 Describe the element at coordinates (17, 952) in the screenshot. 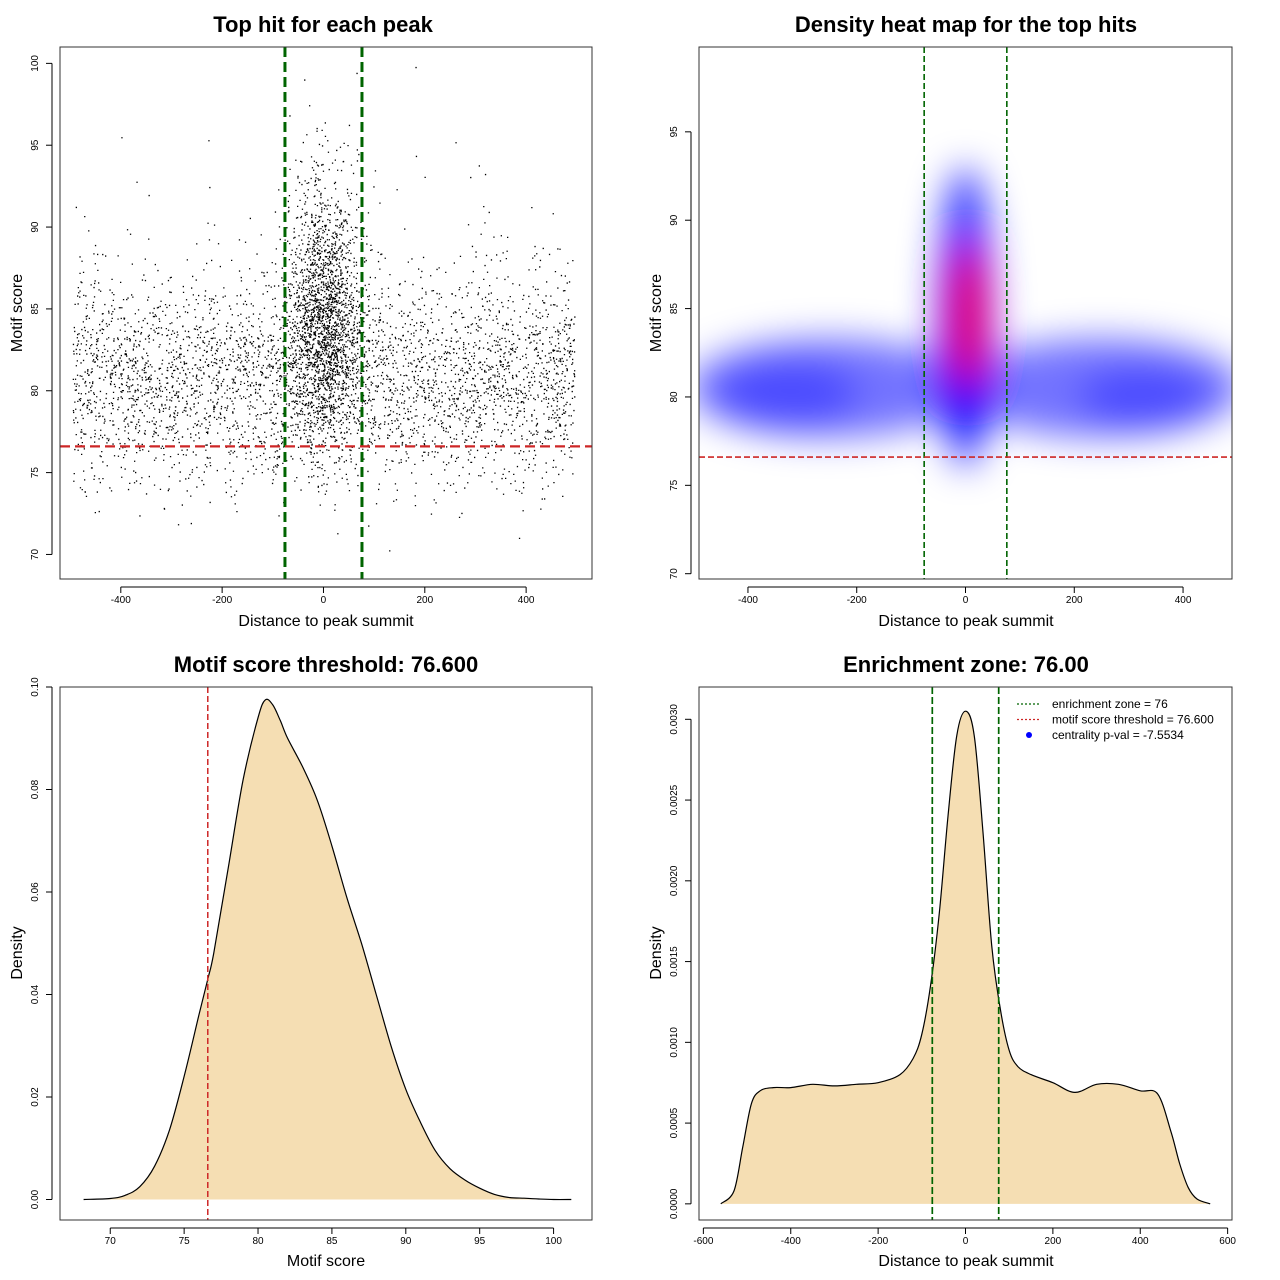

I see `score-density-y-axis-label: Density` at that location.